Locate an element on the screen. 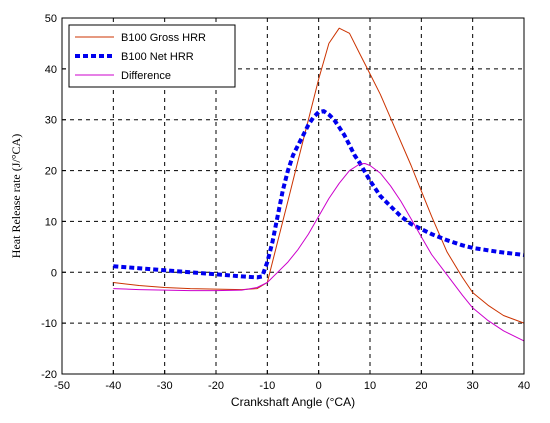 This screenshot has width=550, height=423. y-tick-label: 20 is located at coordinates (51, 172).